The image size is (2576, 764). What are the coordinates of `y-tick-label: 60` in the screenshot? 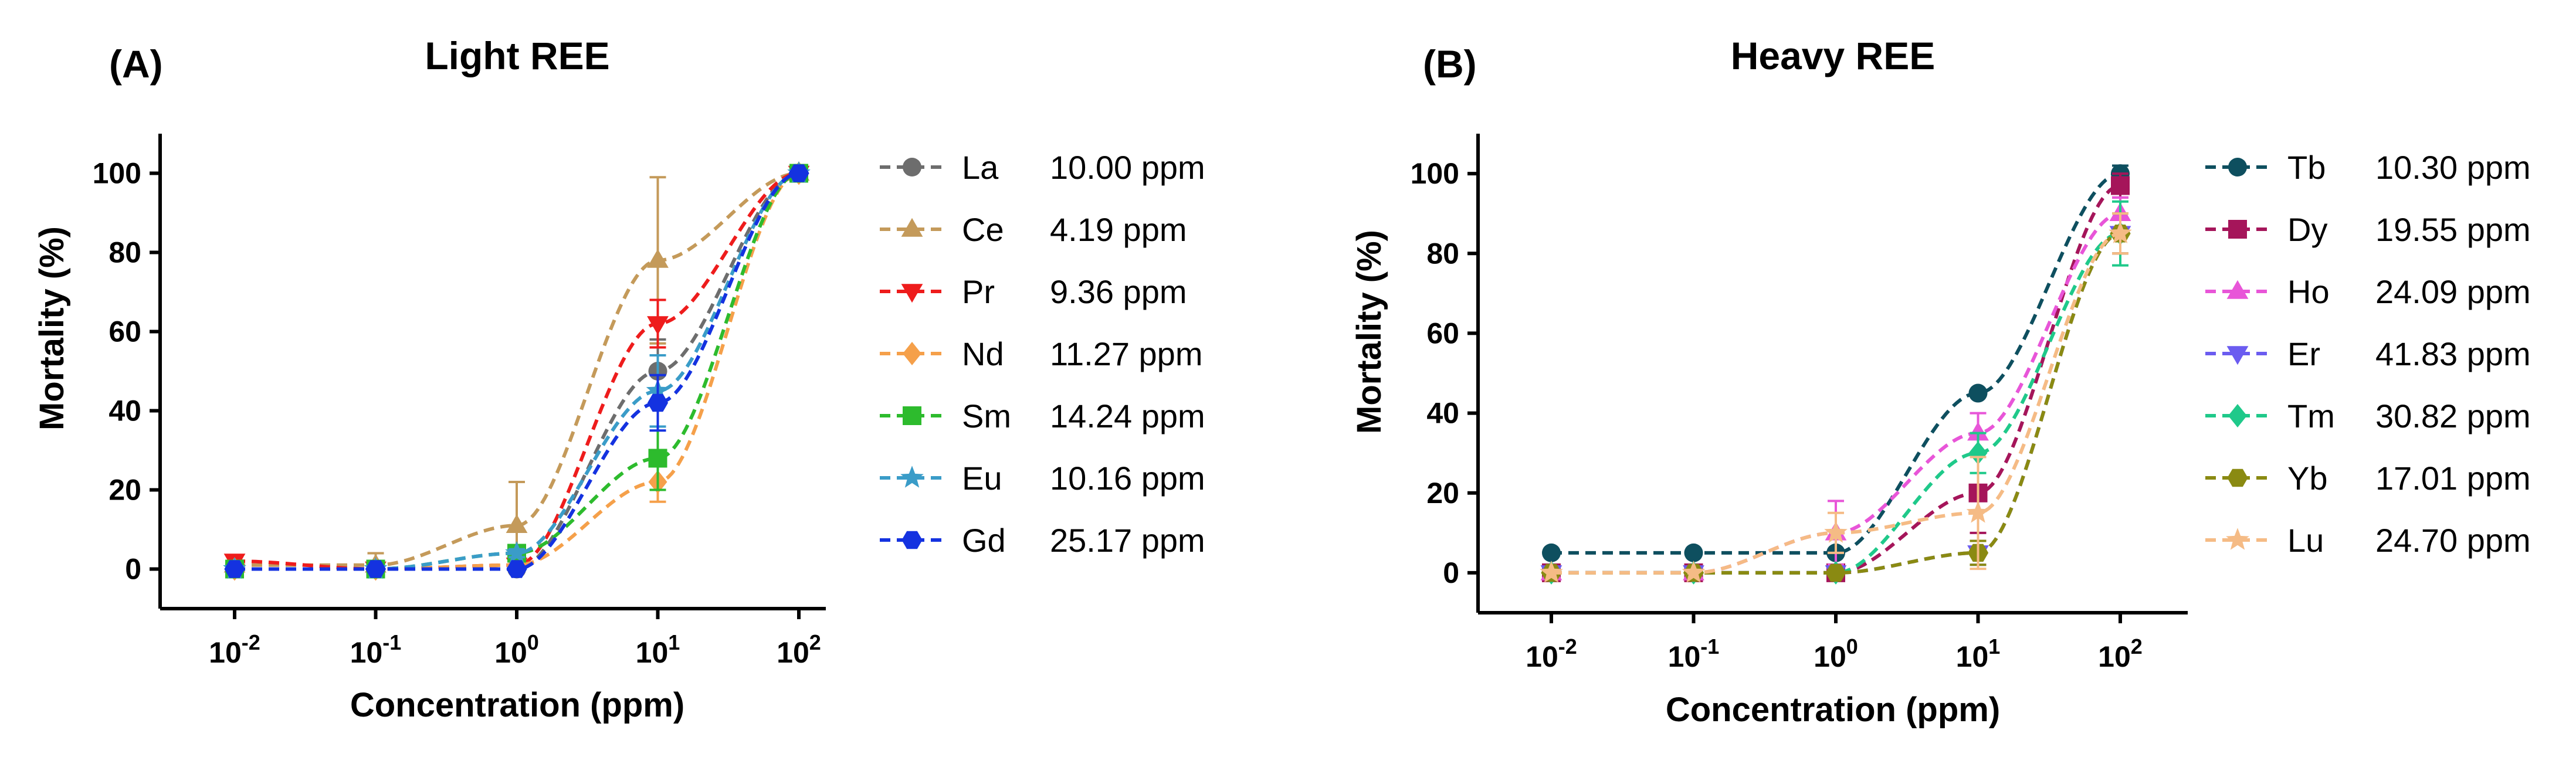 It's located at (125, 331).